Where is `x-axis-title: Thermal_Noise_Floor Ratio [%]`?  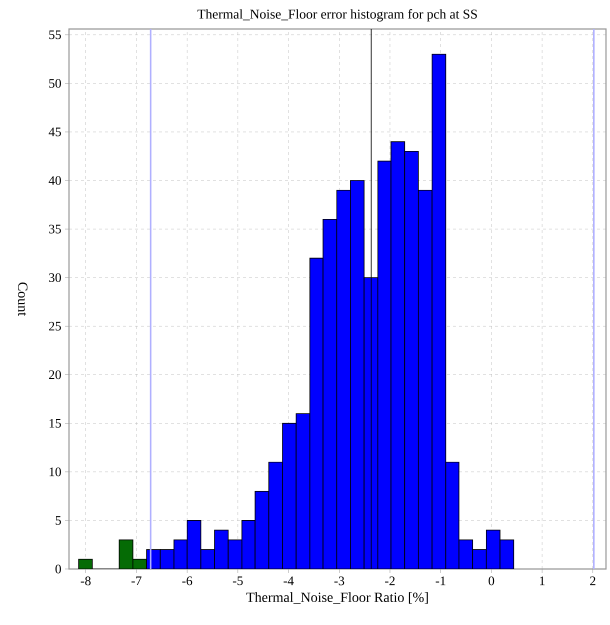
x-axis-title: Thermal_Noise_Floor Ratio [%] is located at coordinates (337, 598).